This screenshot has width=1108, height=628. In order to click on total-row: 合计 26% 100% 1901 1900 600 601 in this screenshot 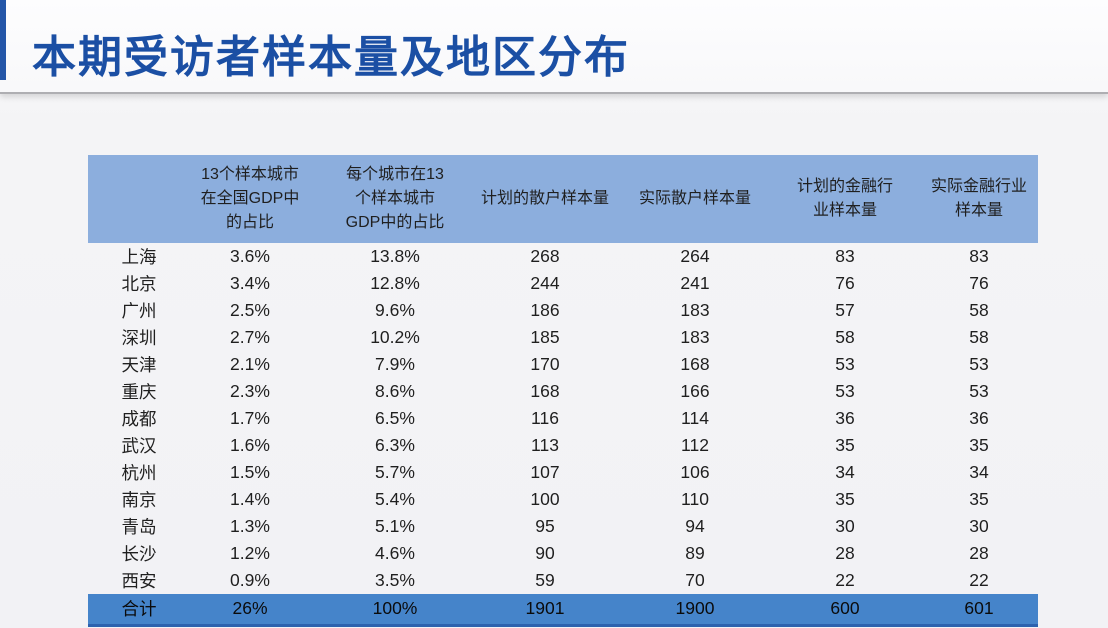, I will do `click(563, 609)`.